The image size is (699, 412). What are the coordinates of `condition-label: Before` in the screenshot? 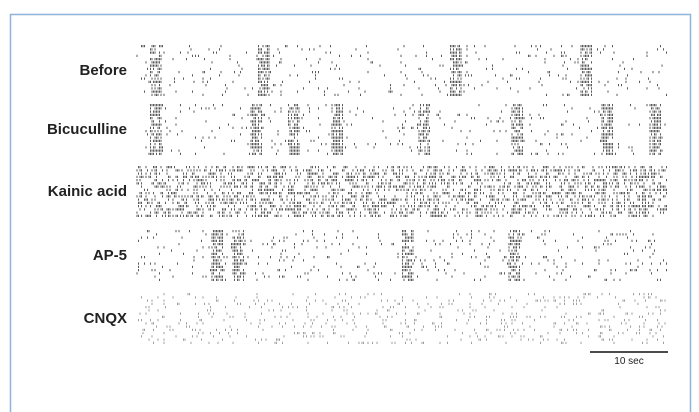 It's located at (103, 70).